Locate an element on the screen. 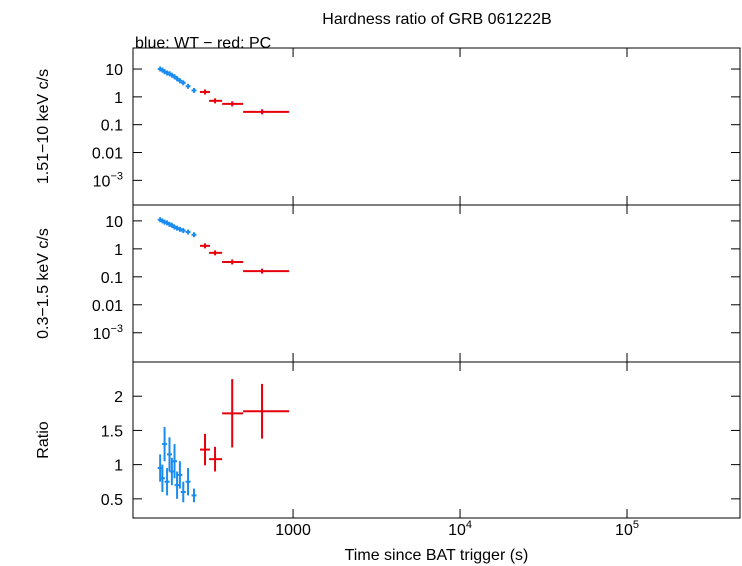  chart-subtitle: blue: WT − red: PC is located at coordinates (203, 43).